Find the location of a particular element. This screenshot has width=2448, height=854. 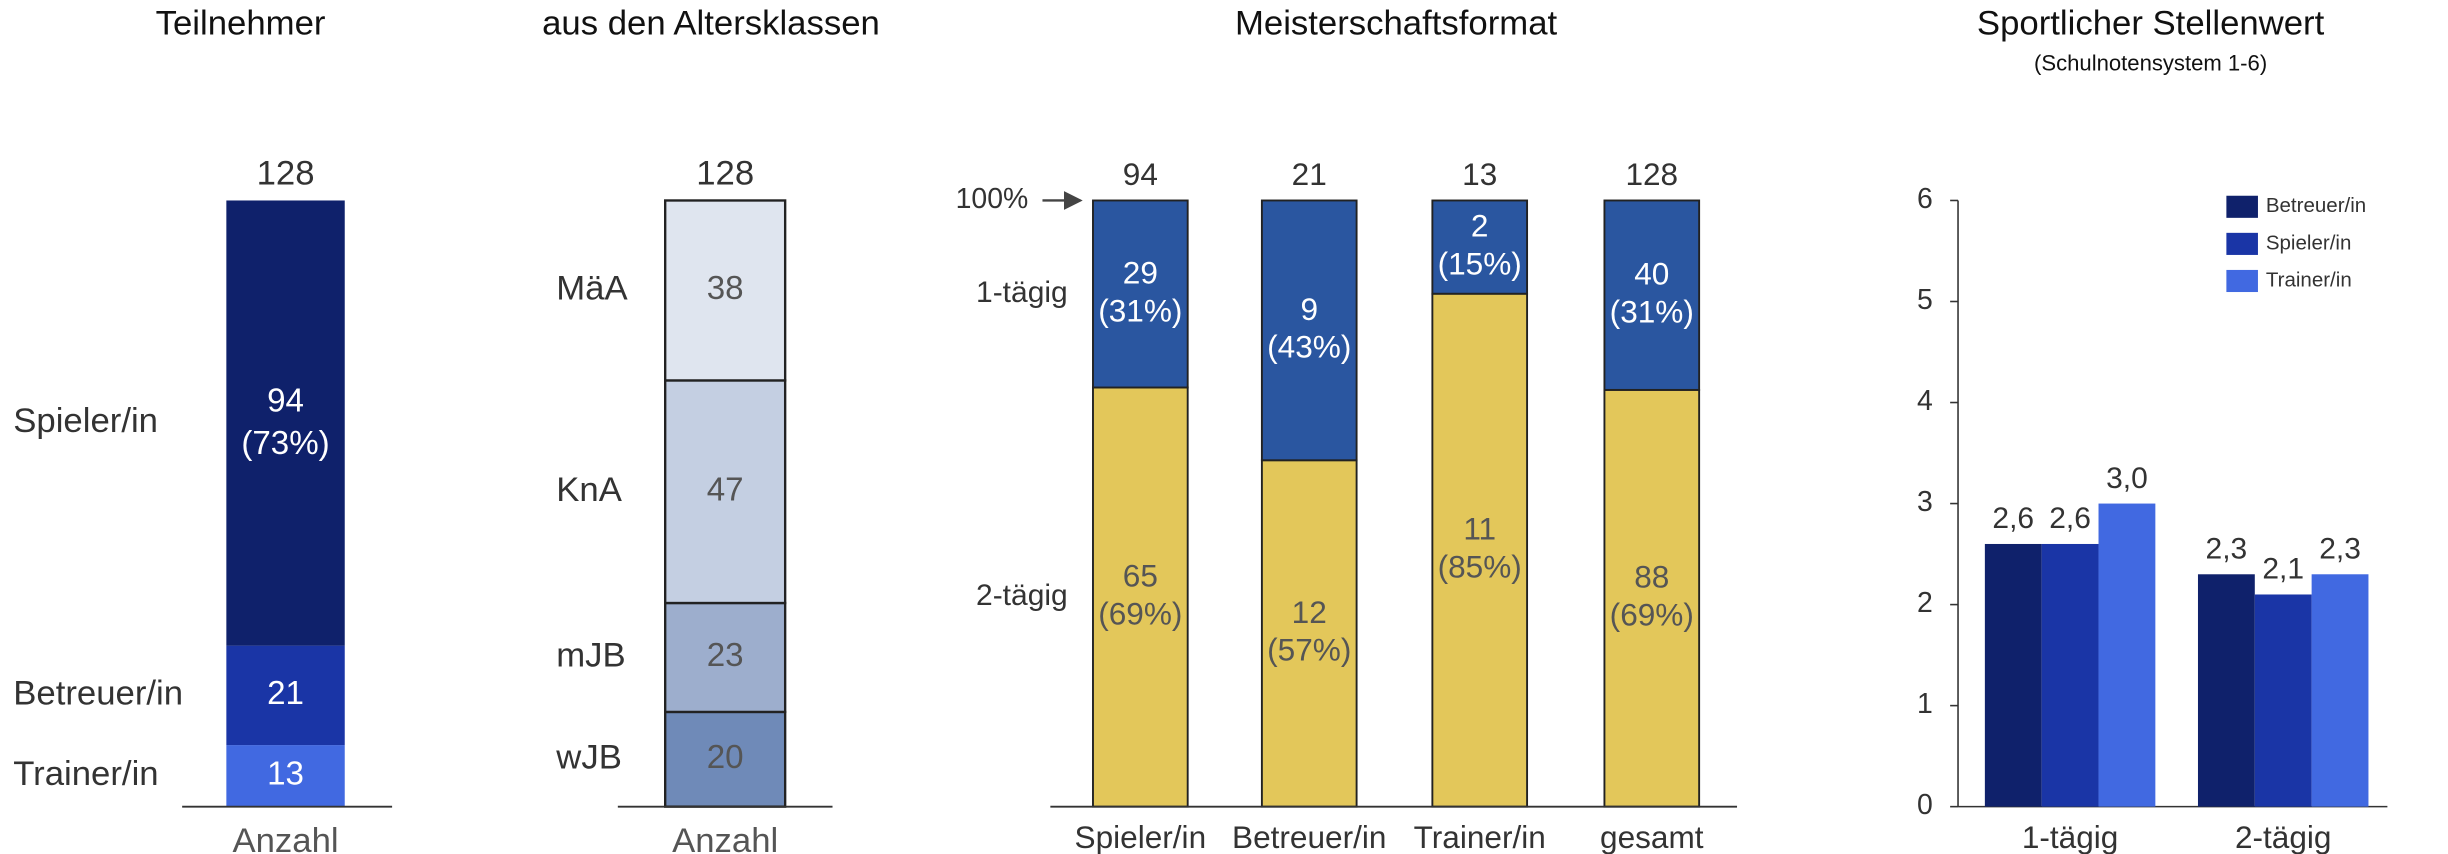

value-label: 29 is located at coordinates (1140, 272).